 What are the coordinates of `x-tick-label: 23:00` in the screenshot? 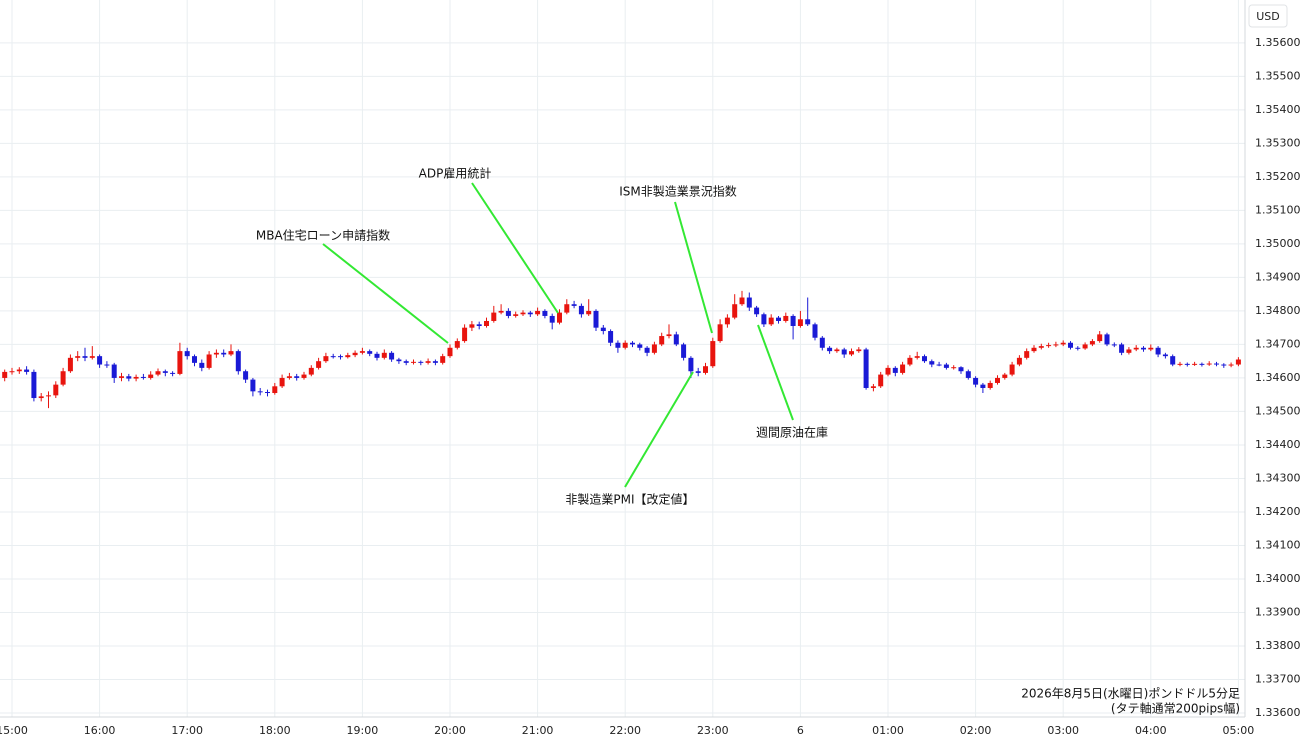 It's located at (713, 730).